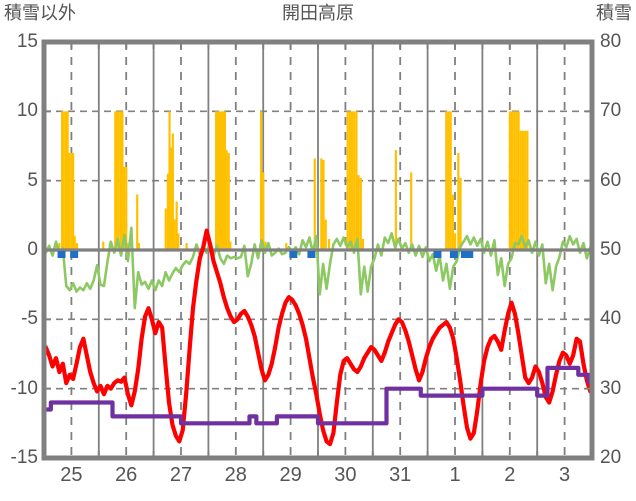  What do you see at coordinates (611, 388) in the screenshot?
I see `y-axis-tick-right: 30` at bounding box center [611, 388].